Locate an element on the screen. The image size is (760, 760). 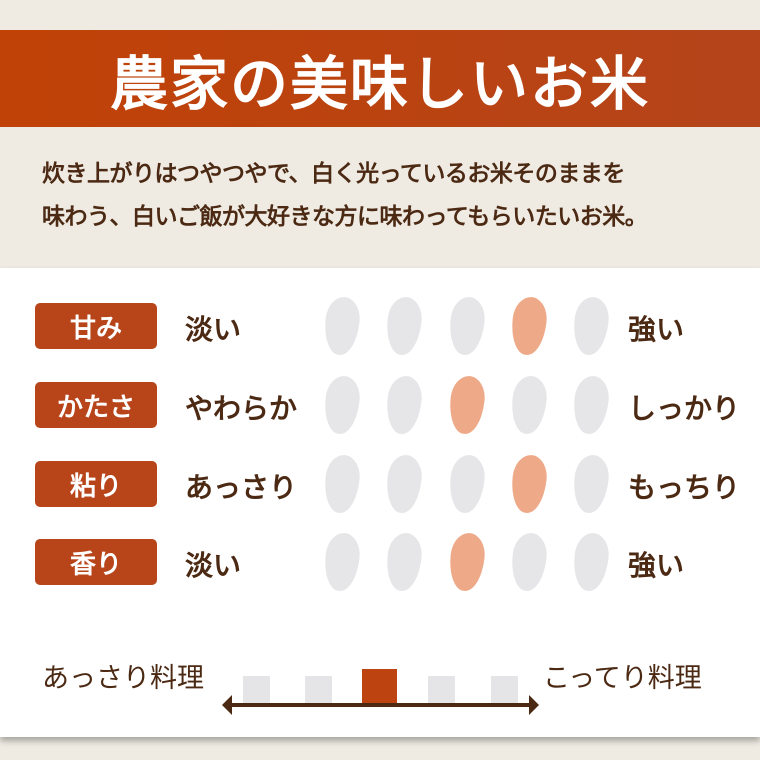
taste-label: 甘み is located at coordinates (96, 326).